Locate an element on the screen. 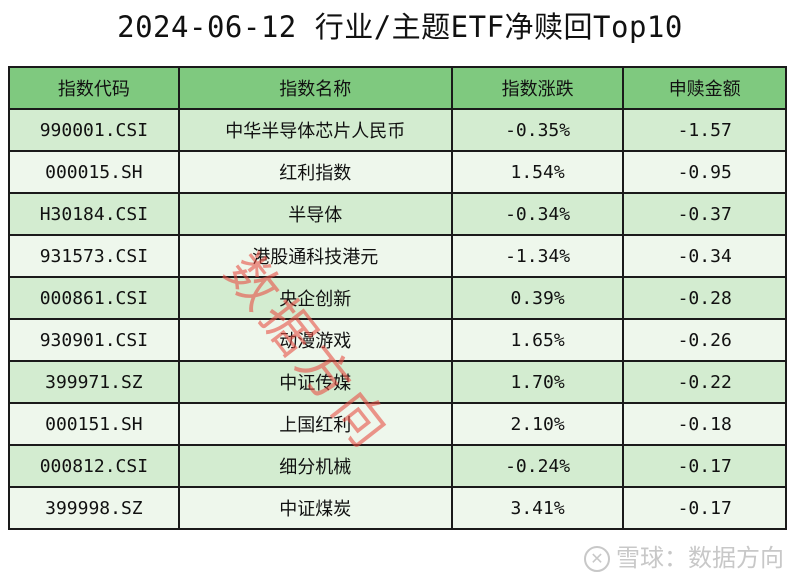  cell-amount: -0.34 is located at coordinates (704, 256).